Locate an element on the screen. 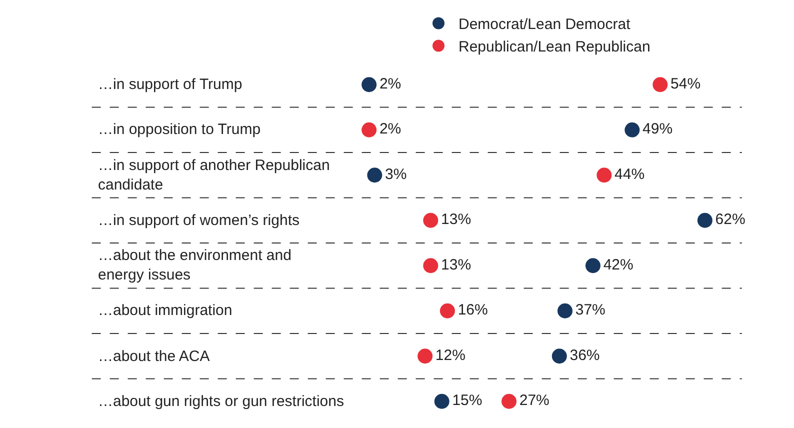  y-tick-label: …about the ACA is located at coordinates (154, 356).